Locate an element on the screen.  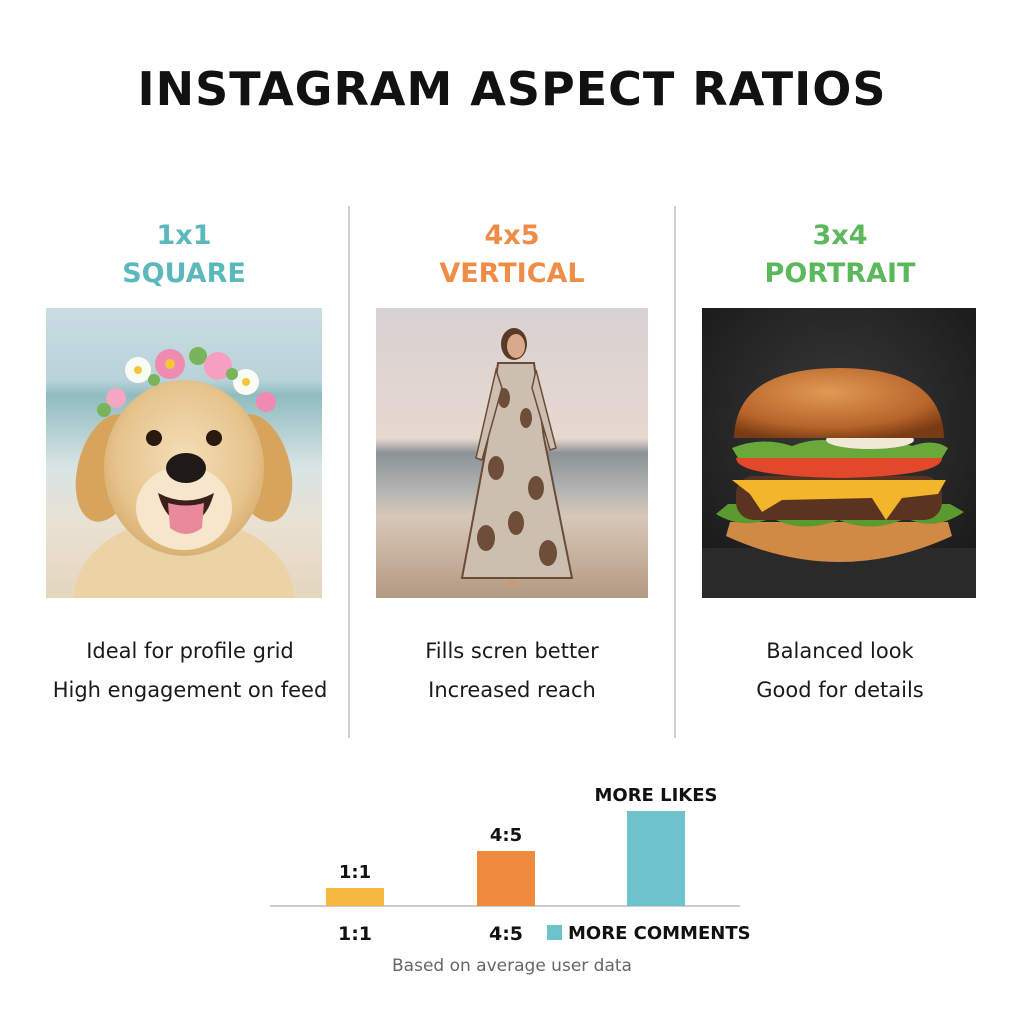
column-divider-right is located at coordinates (675, 472).